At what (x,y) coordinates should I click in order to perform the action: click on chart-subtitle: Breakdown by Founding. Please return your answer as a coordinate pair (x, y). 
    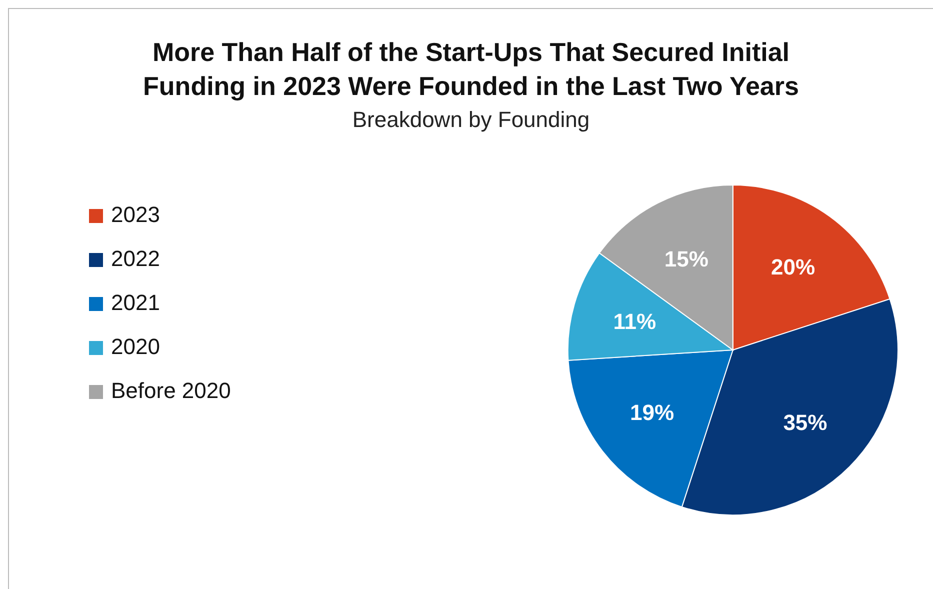
    Looking at the image, I should click on (471, 120).